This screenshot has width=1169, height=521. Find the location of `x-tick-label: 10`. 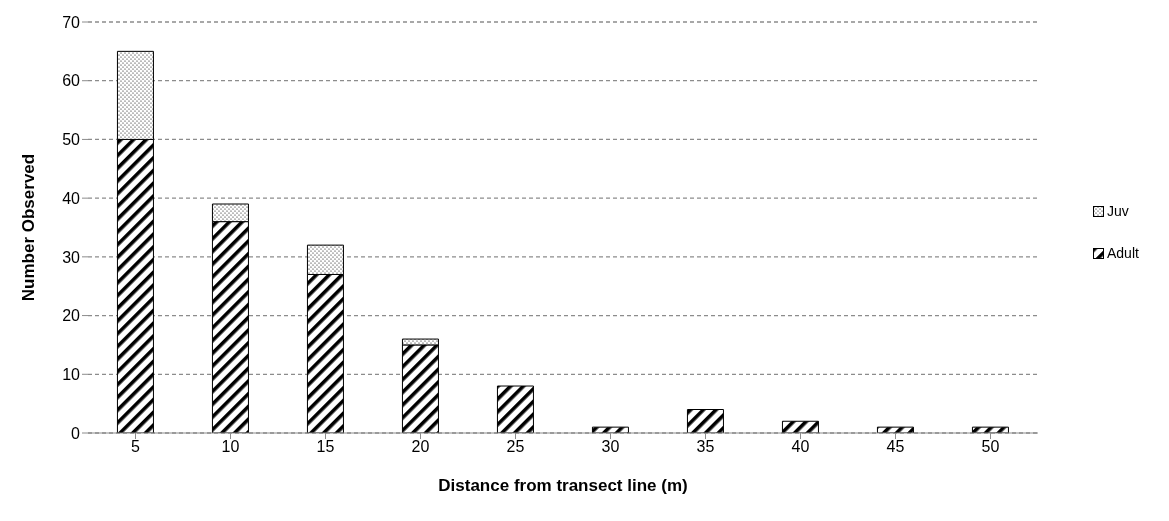

x-tick-label: 10 is located at coordinates (230, 447).